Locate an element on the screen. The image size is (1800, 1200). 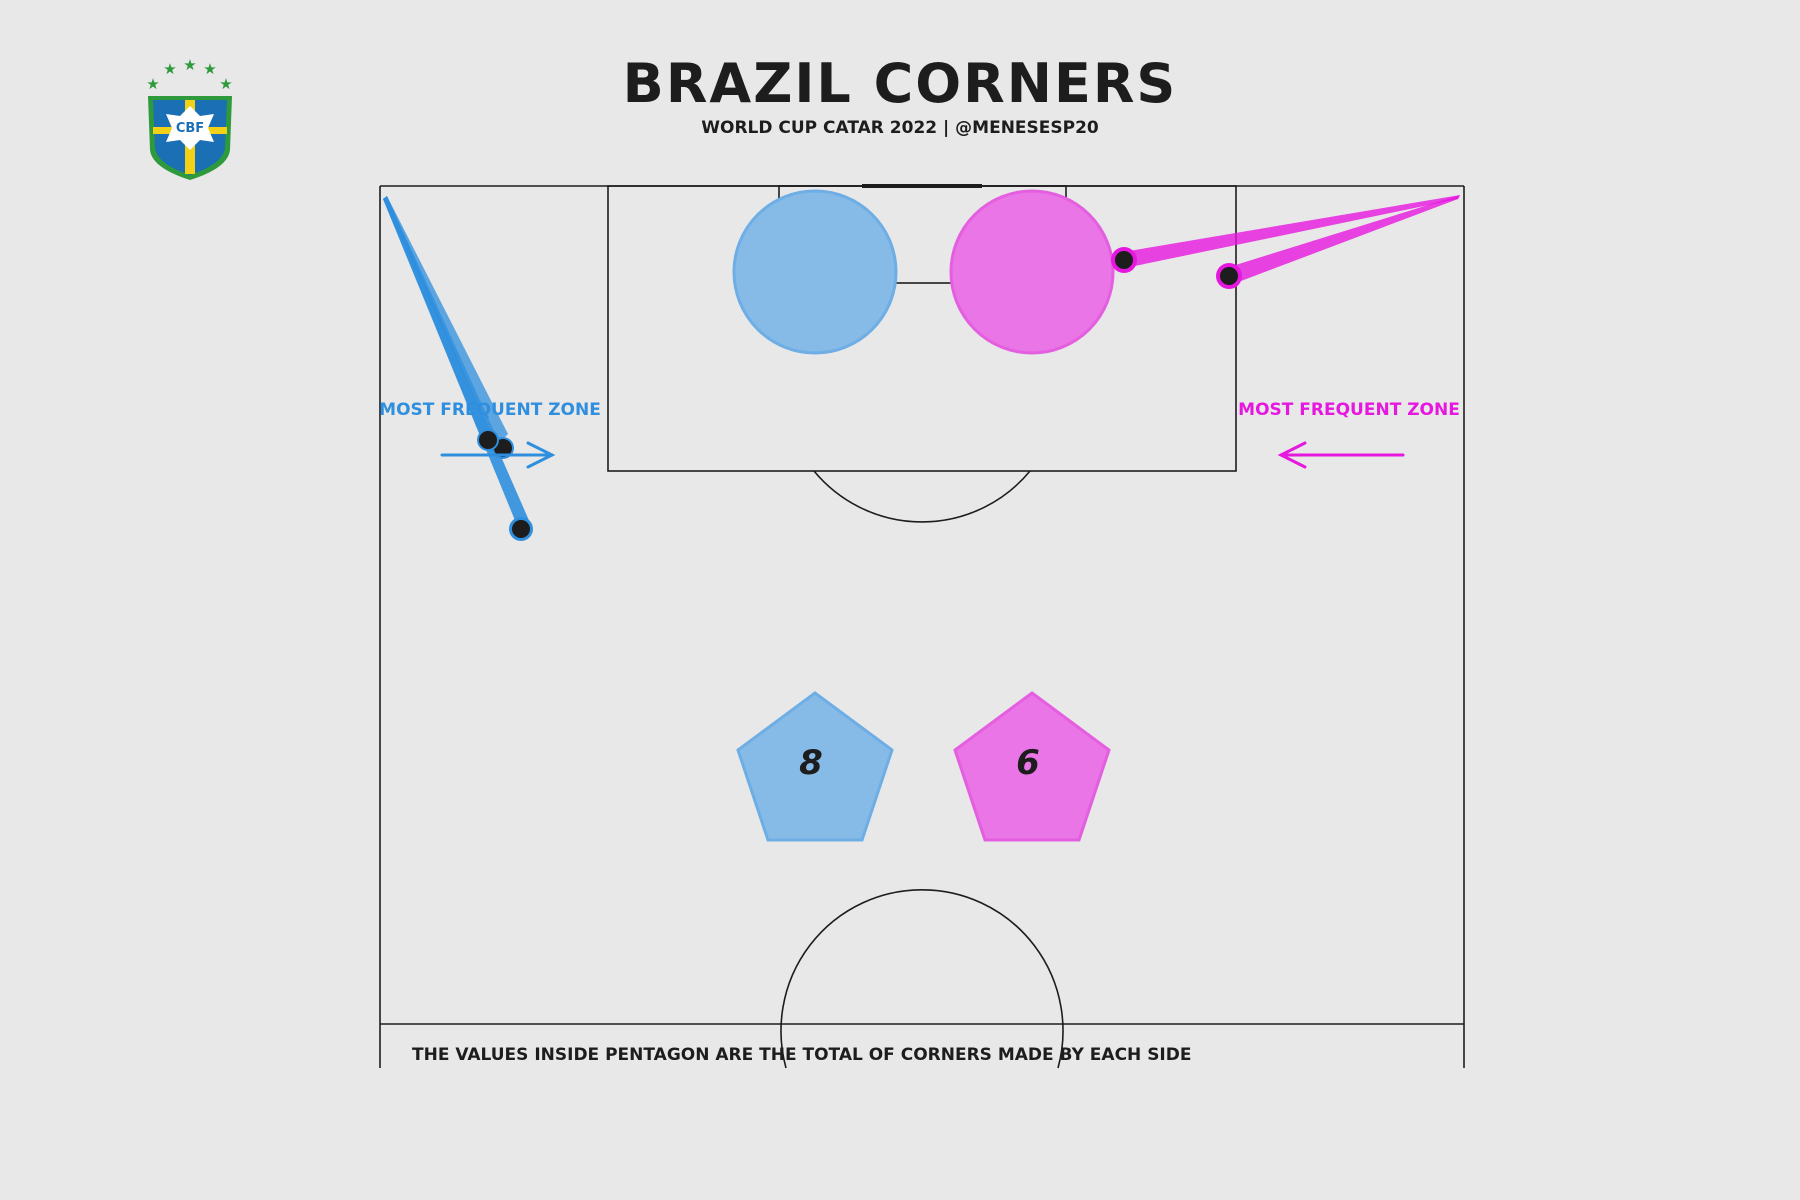
penalty-box is located at coordinates (922, 328).